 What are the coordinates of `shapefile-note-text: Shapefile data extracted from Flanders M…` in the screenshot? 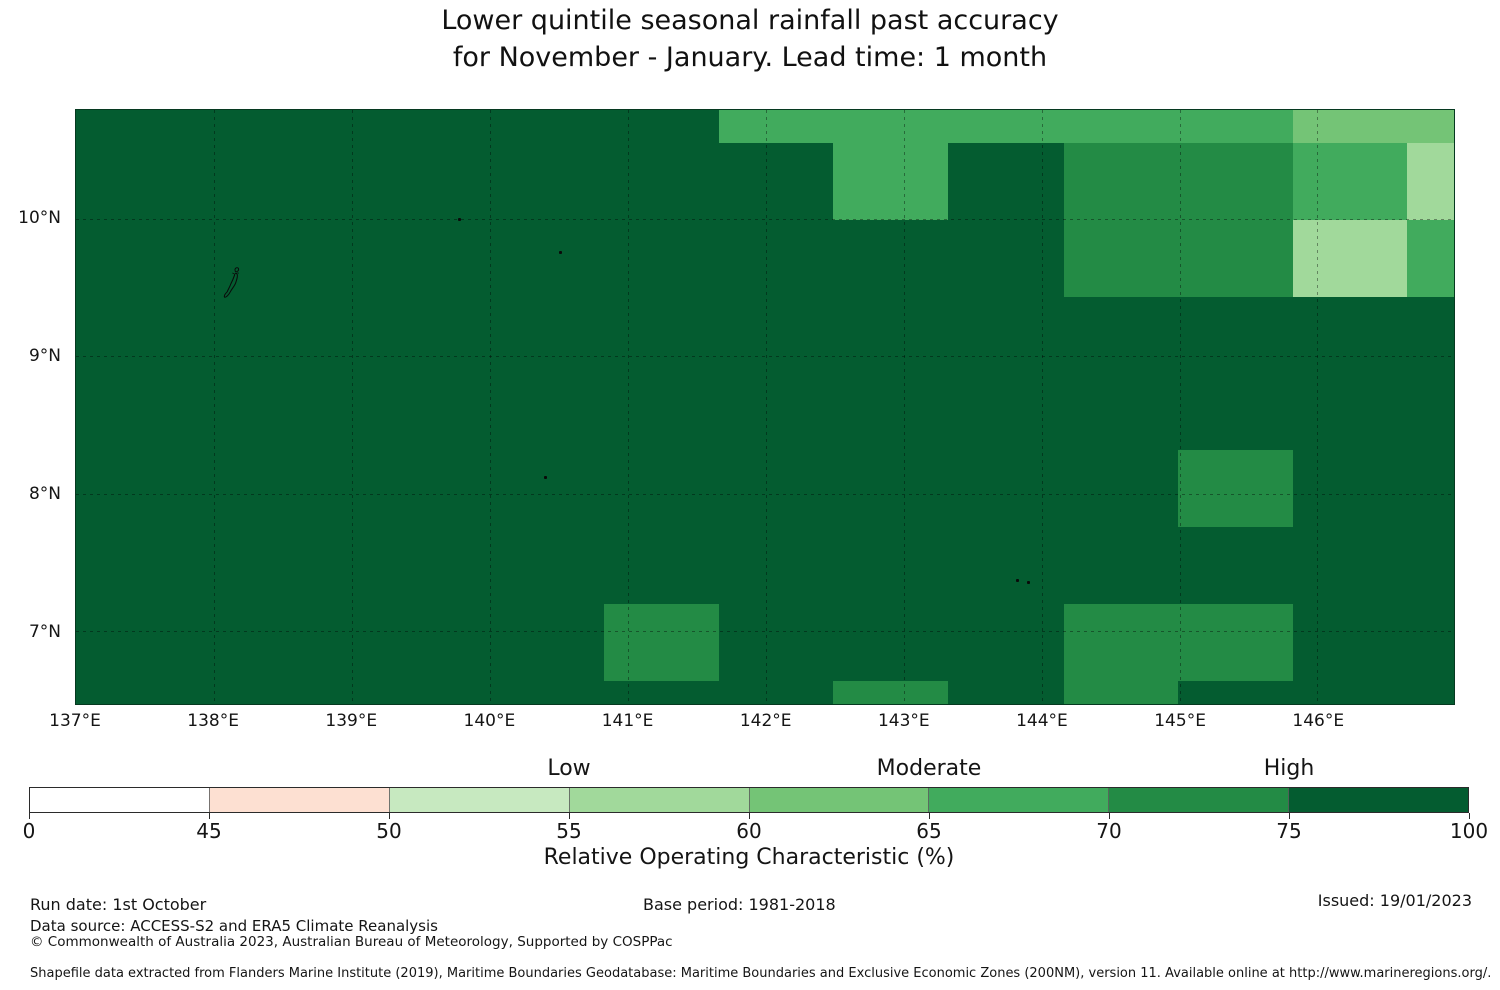 It's located at (761, 973).